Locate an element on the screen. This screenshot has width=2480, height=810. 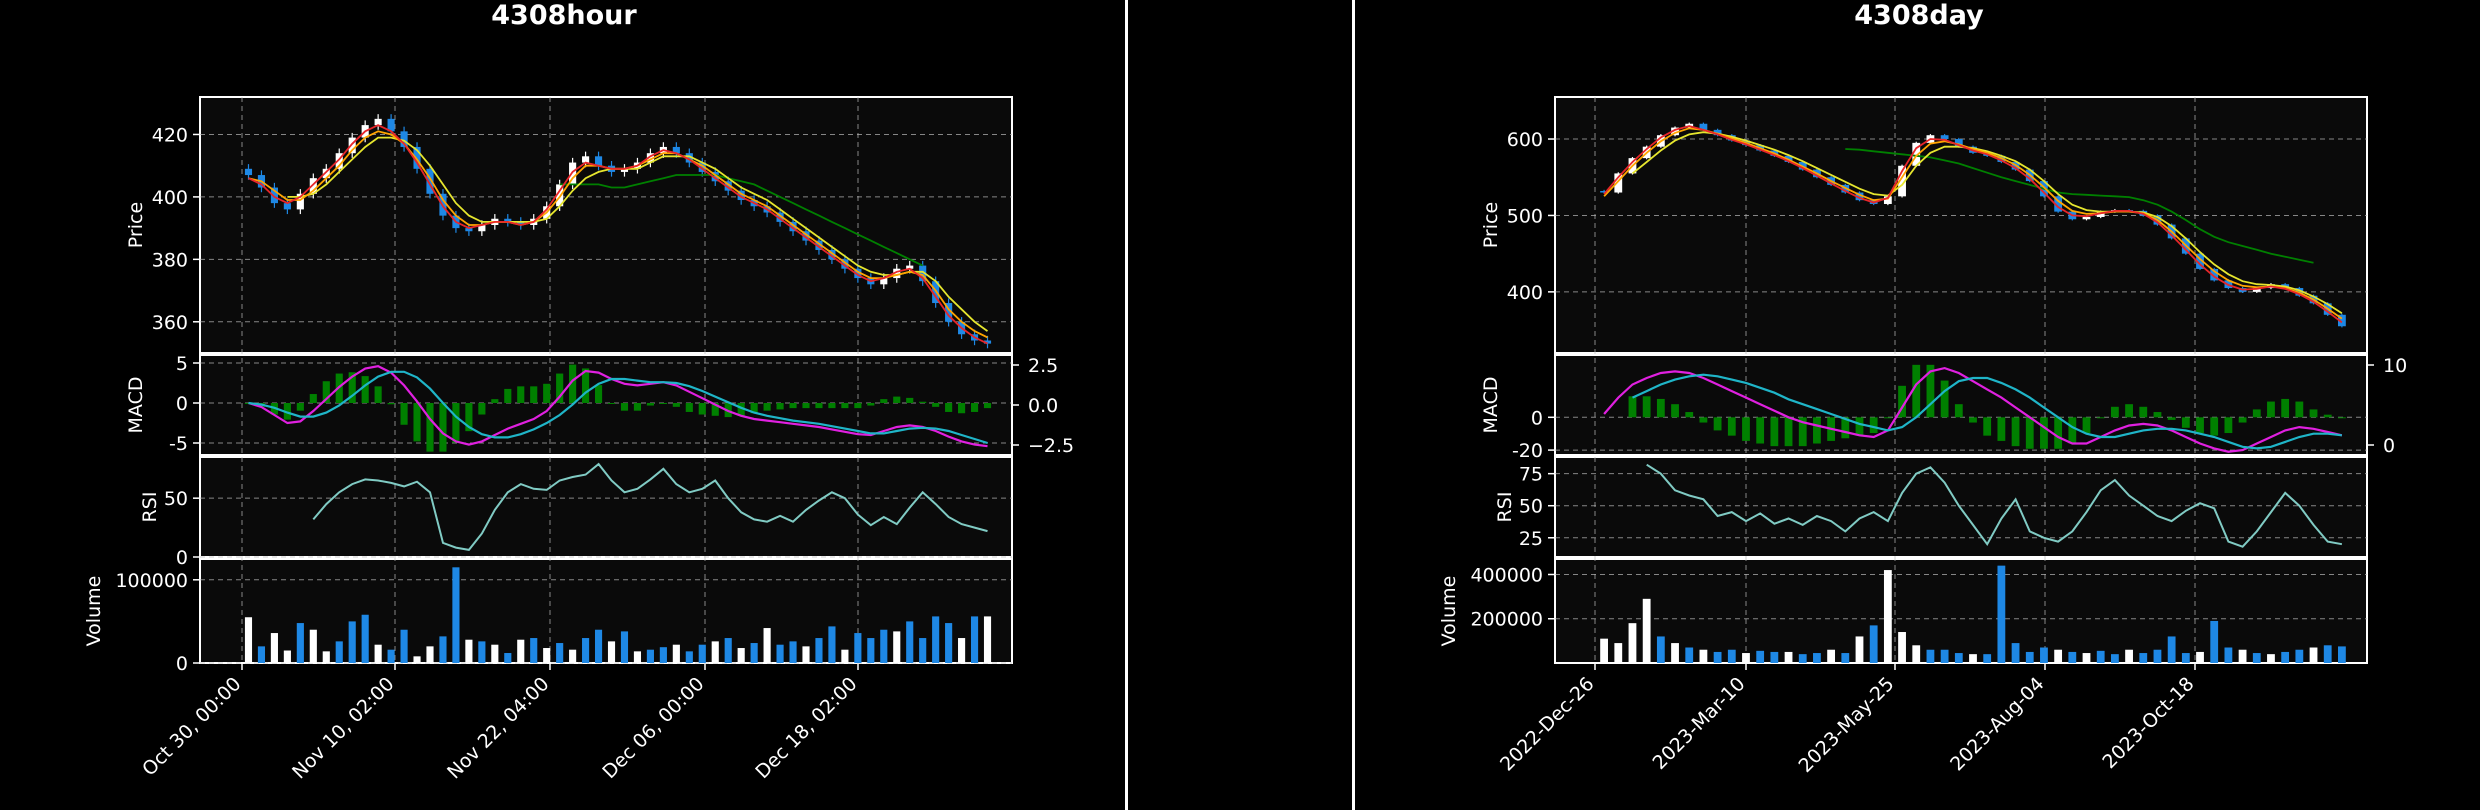
rsi-line is located at coordinates (1994, 505).